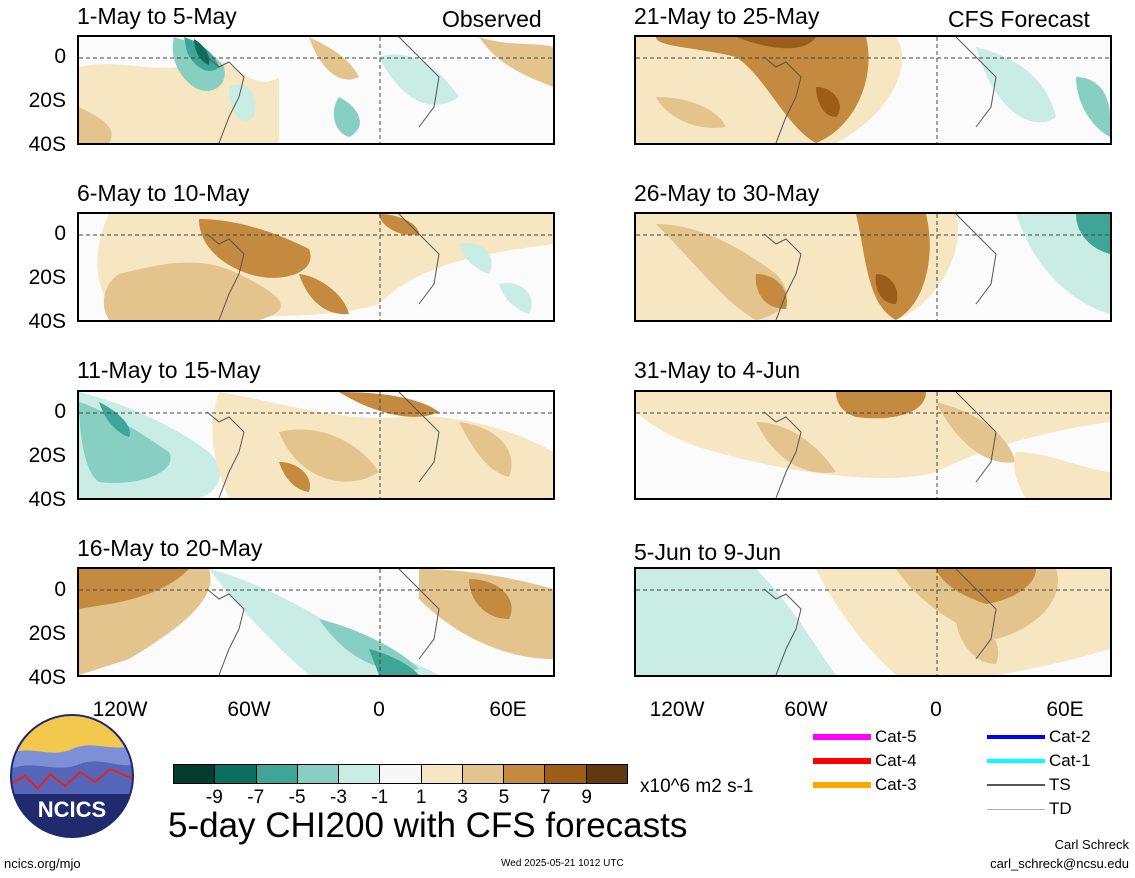 This screenshot has height=878, width=1135. What do you see at coordinates (47, 100) in the screenshot?
I see `y-label-20s-p1: 20S` at bounding box center [47, 100].